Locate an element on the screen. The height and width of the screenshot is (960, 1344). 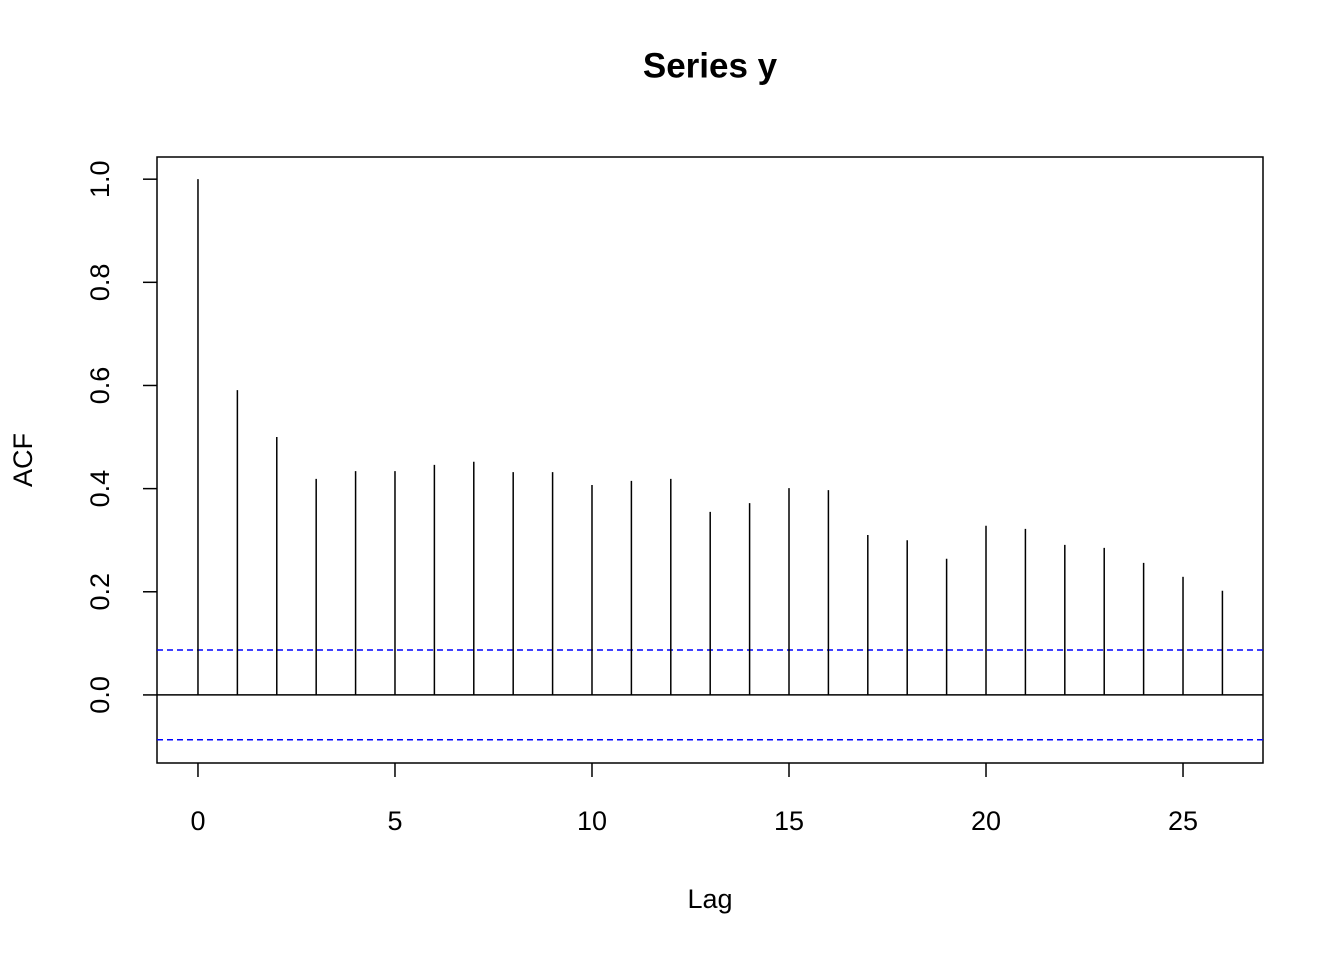
x-tick-label: 10 is located at coordinates (592, 821).